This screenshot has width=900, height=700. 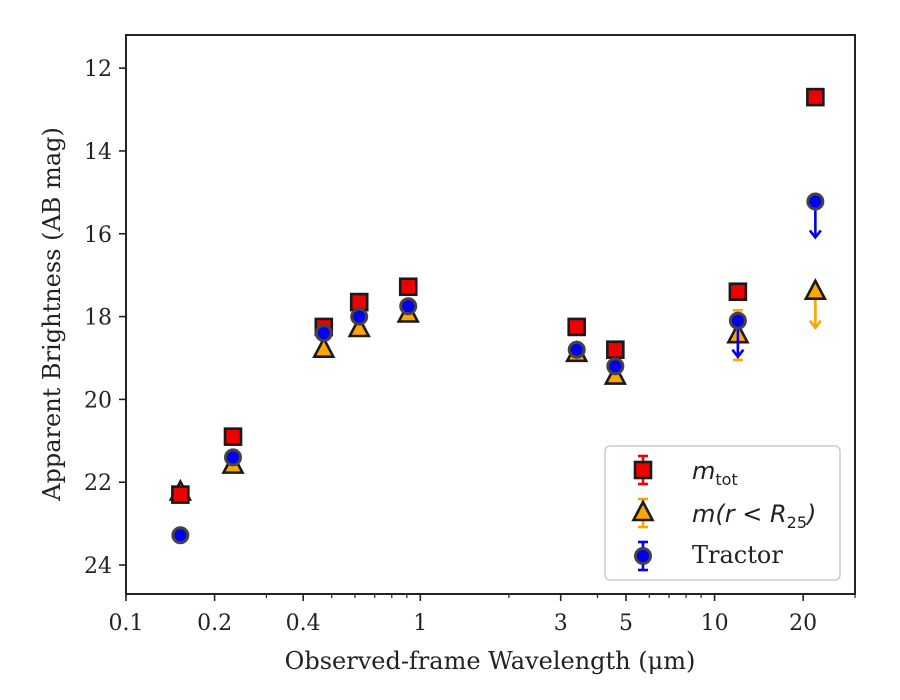 I want to click on legend-label-mr25-tail: ), so click(x=810, y=514).